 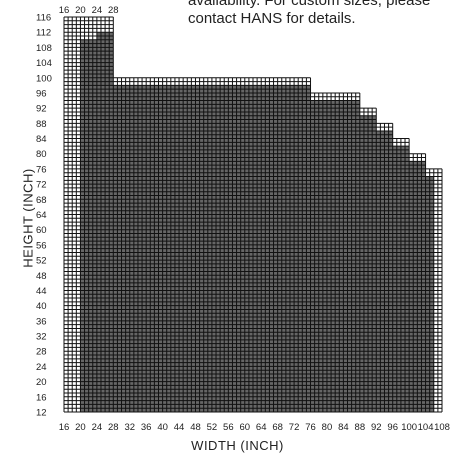 I want to click on x-tick-label: 104, so click(x=426, y=427).